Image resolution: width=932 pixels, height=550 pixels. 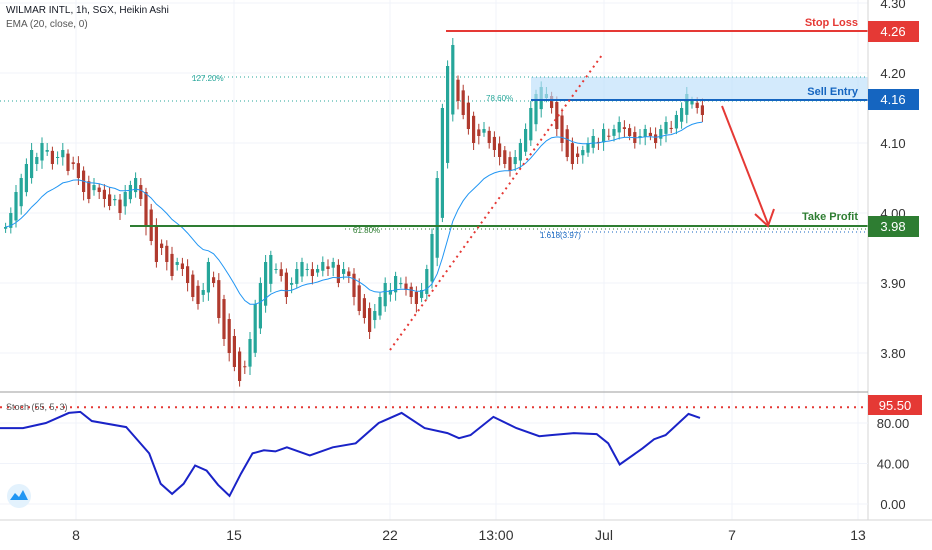 What do you see at coordinates (87, 10) in the screenshot?
I see `symbol-title: WILMAR INTL, 1h, SGX, Heikin Ashi` at bounding box center [87, 10].